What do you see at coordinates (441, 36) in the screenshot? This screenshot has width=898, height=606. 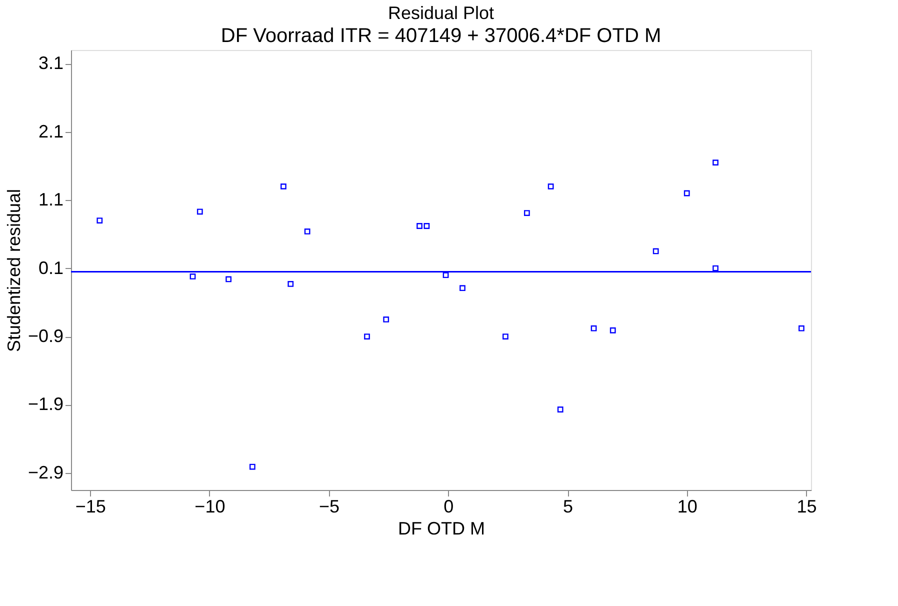 I see `chart-subtitle: DF Voorraad ITR = 407149 + 37006.4*DF OTD M` at bounding box center [441, 36].